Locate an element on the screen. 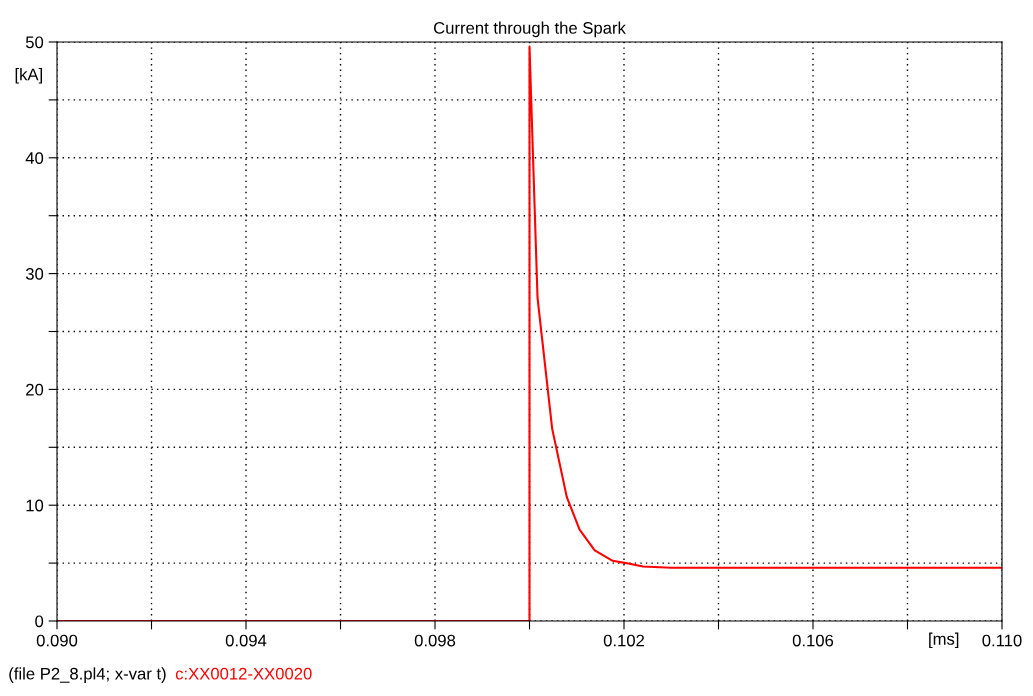  y-tick-label: 0 is located at coordinates (39, 621).